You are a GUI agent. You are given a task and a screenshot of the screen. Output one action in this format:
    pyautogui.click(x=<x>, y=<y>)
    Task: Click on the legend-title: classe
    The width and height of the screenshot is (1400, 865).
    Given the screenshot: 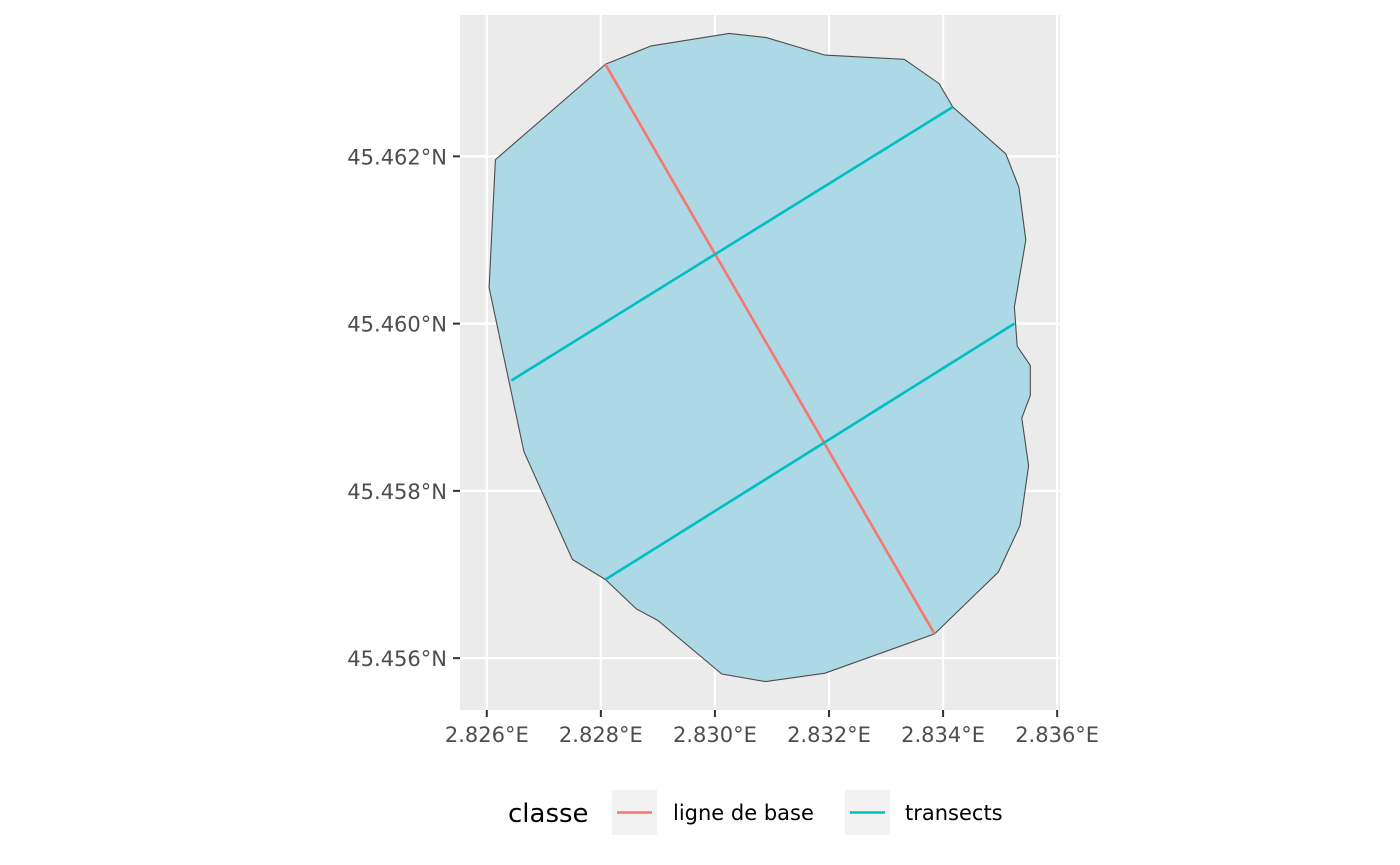 What is the action you would take?
    pyautogui.click(x=548, y=814)
    